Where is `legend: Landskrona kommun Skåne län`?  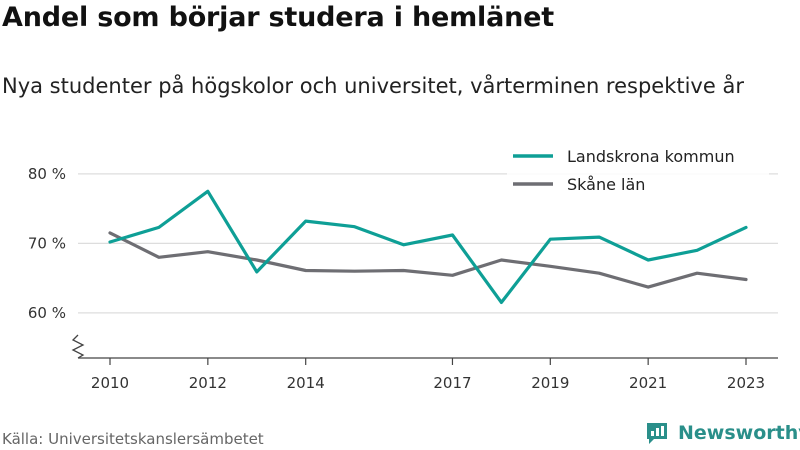
legend: Landskrona kommun Skåne län is located at coordinates (638, 169).